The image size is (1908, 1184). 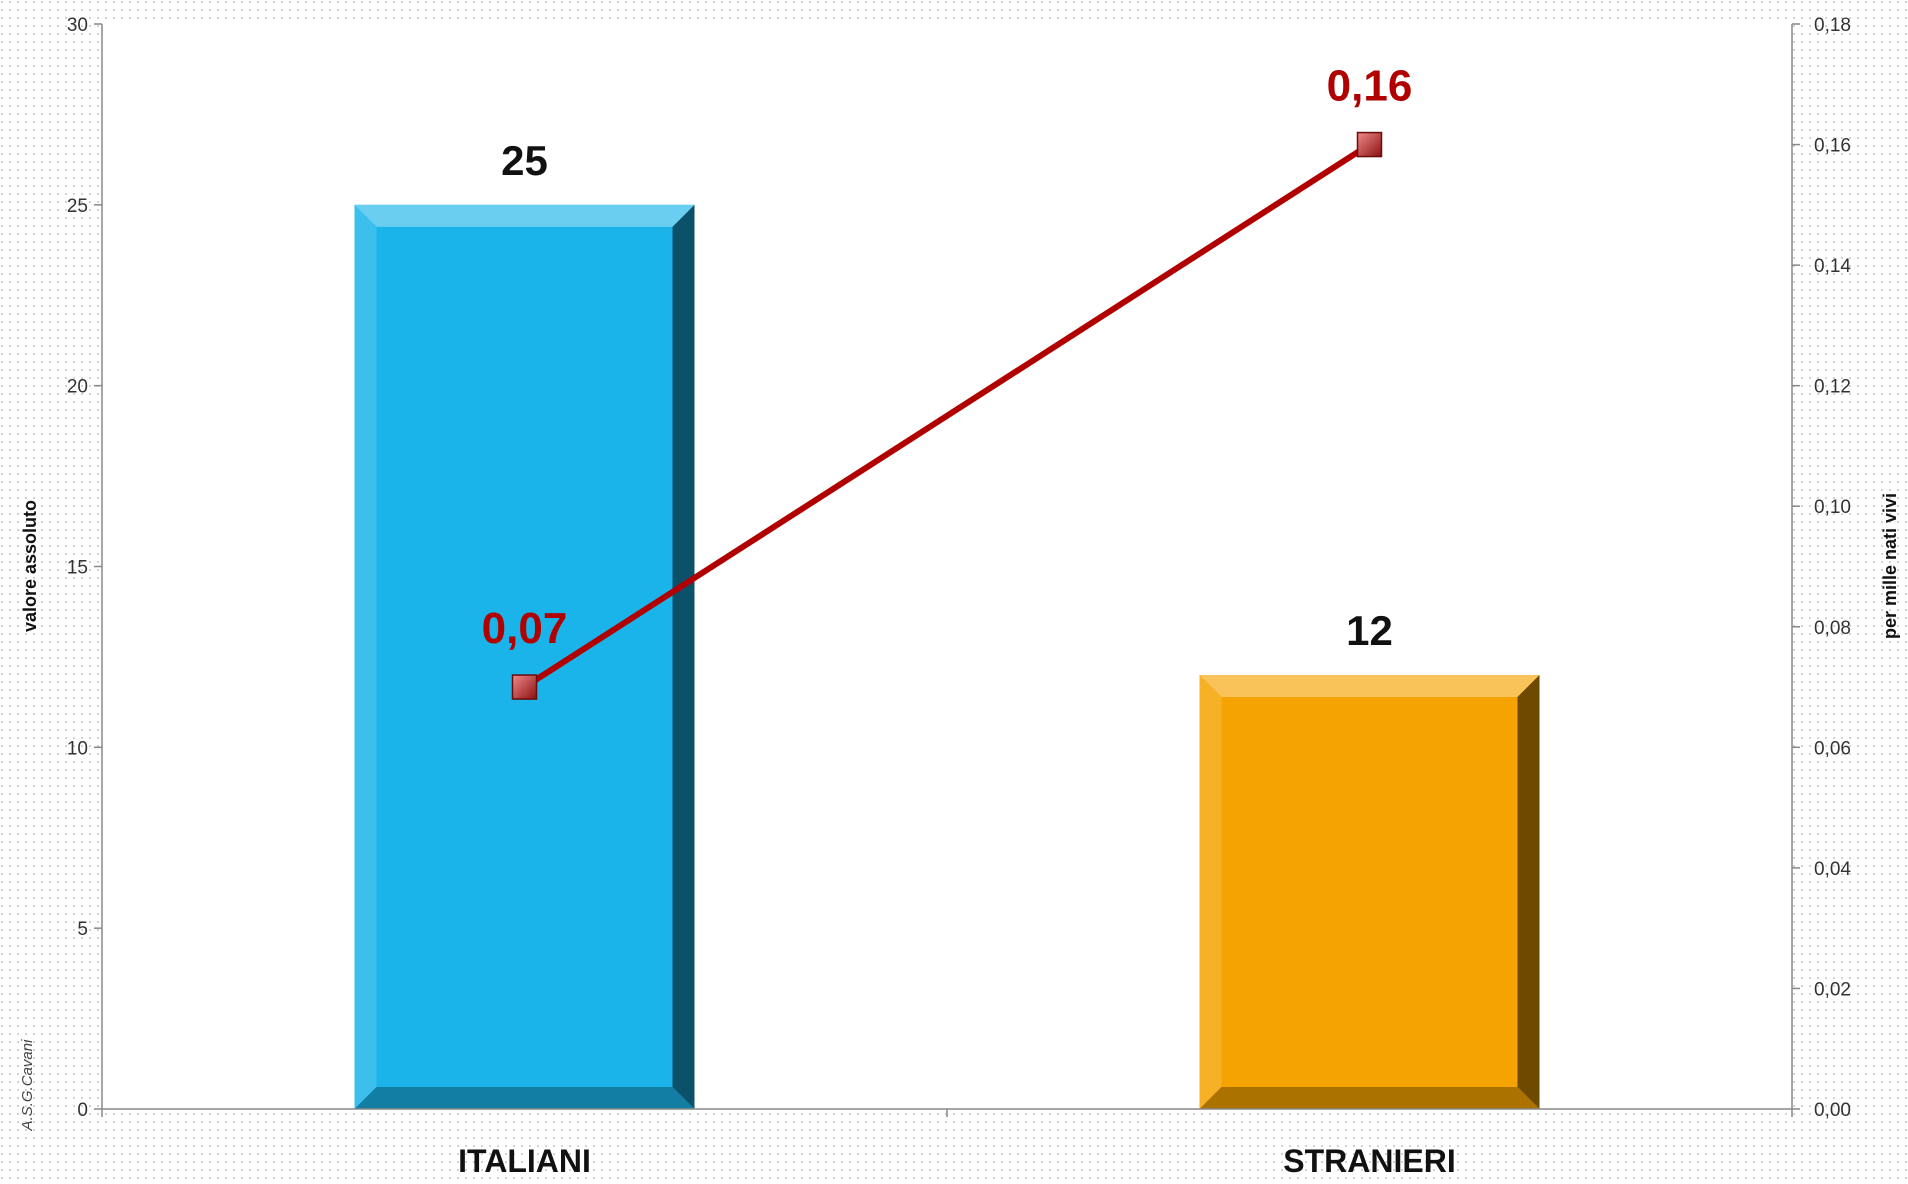 What do you see at coordinates (82, 929) in the screenshot?
I see `y-tick-label: 5` at bounding box center [82, 929].